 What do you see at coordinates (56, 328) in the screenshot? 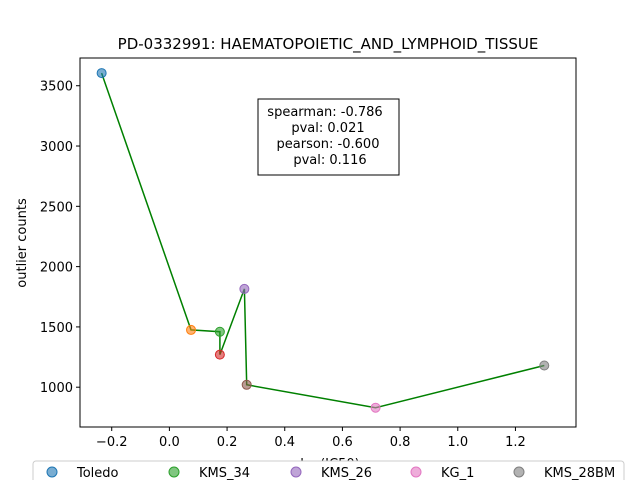
I see `y-tick-label: 1500` at bounding box center [56, 328].